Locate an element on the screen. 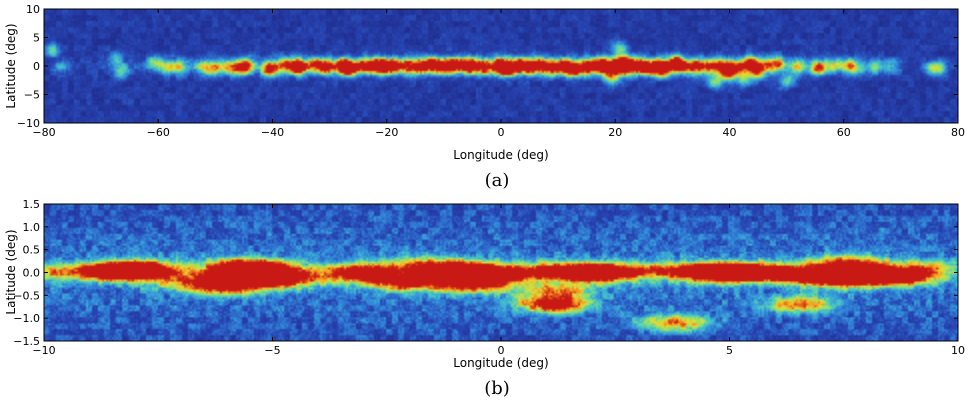 The width and height of the screenshot is (974, 405). y-tick-label: −1.5 is located at coordinates (26, 341).